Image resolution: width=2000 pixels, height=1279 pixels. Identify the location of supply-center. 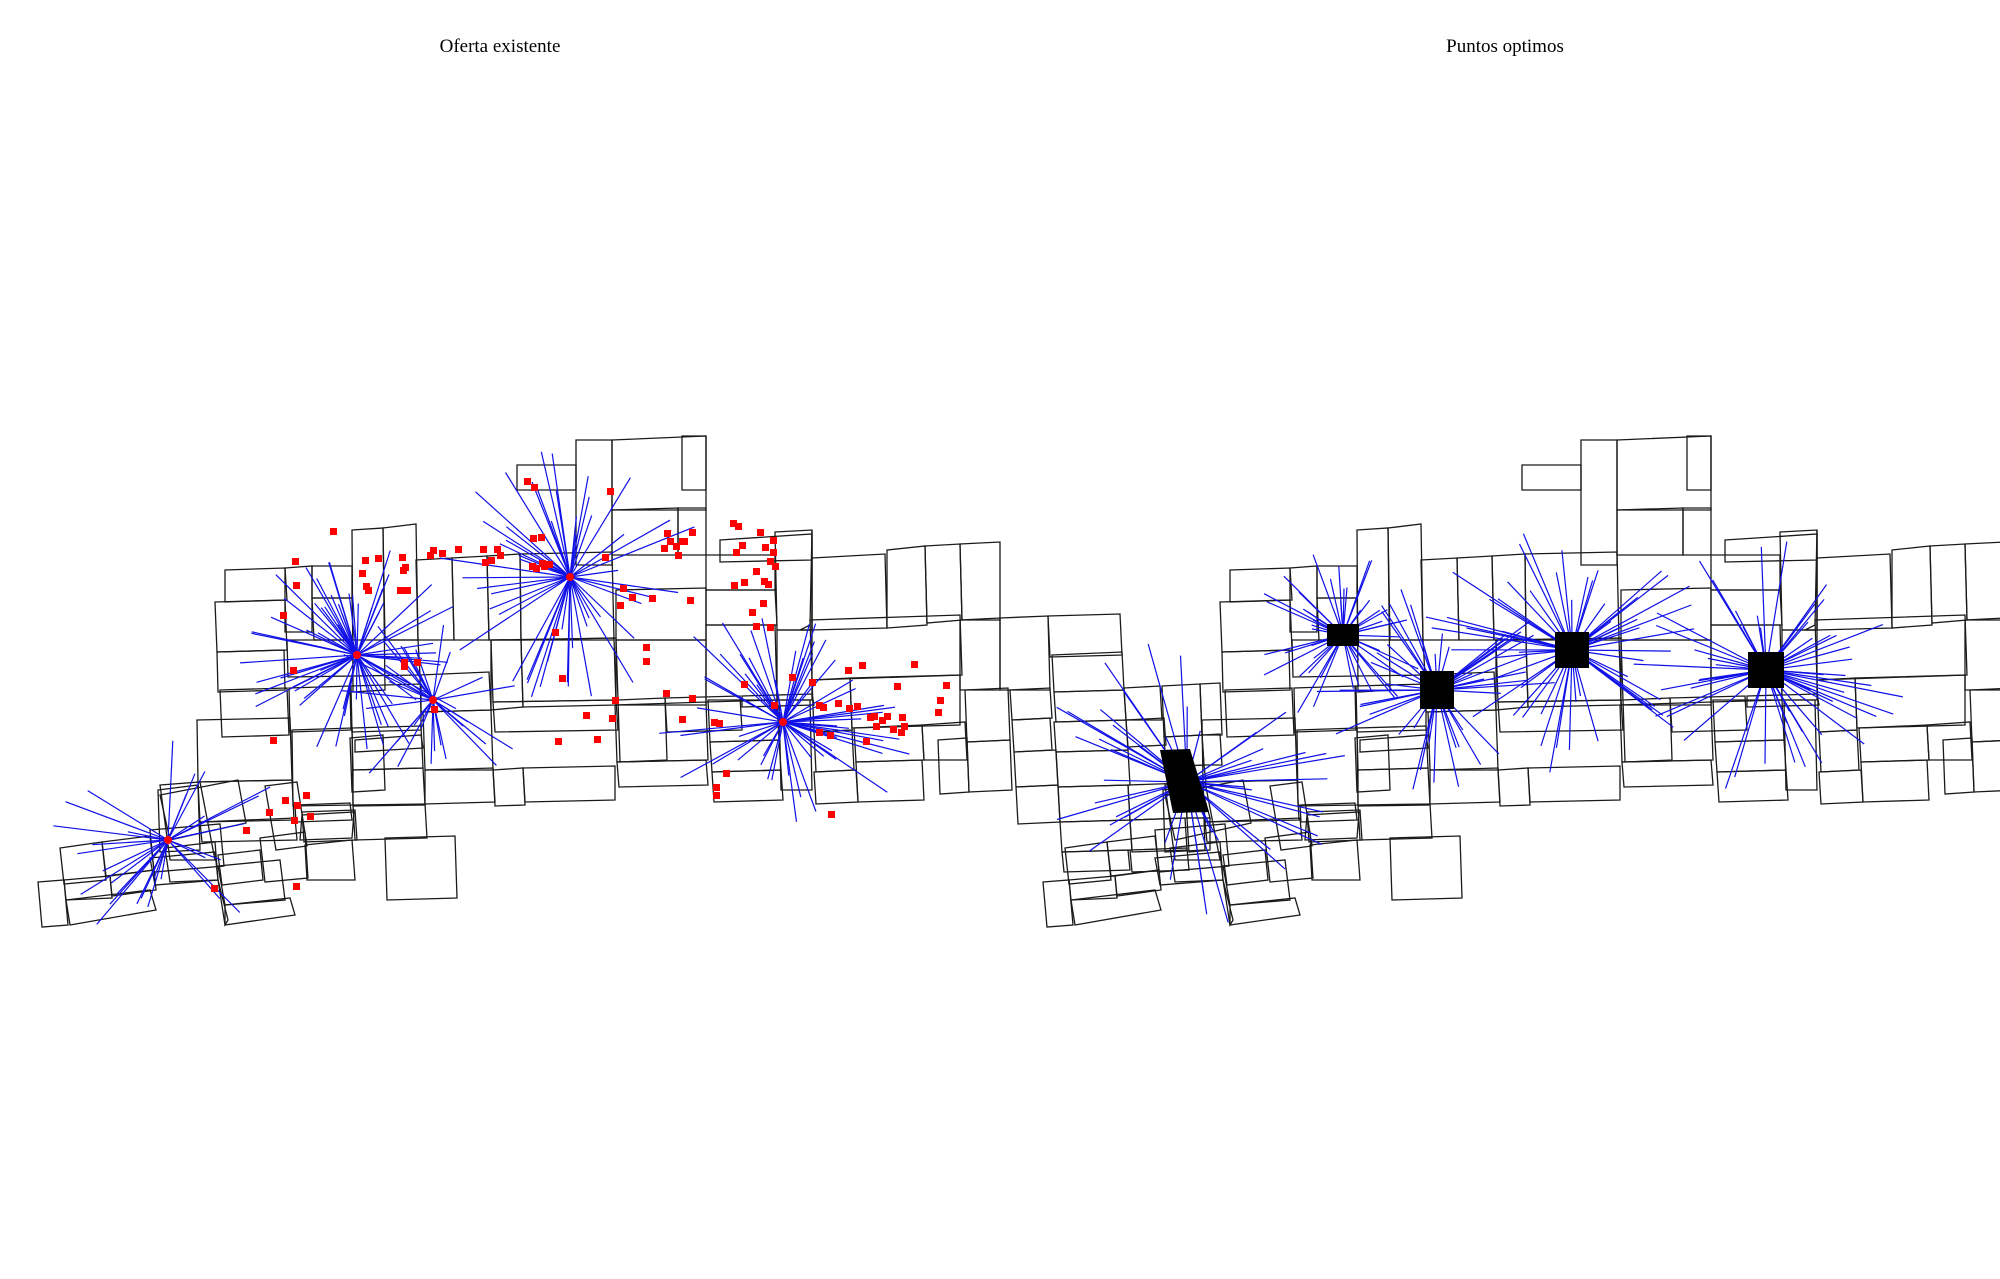
(570, 577).